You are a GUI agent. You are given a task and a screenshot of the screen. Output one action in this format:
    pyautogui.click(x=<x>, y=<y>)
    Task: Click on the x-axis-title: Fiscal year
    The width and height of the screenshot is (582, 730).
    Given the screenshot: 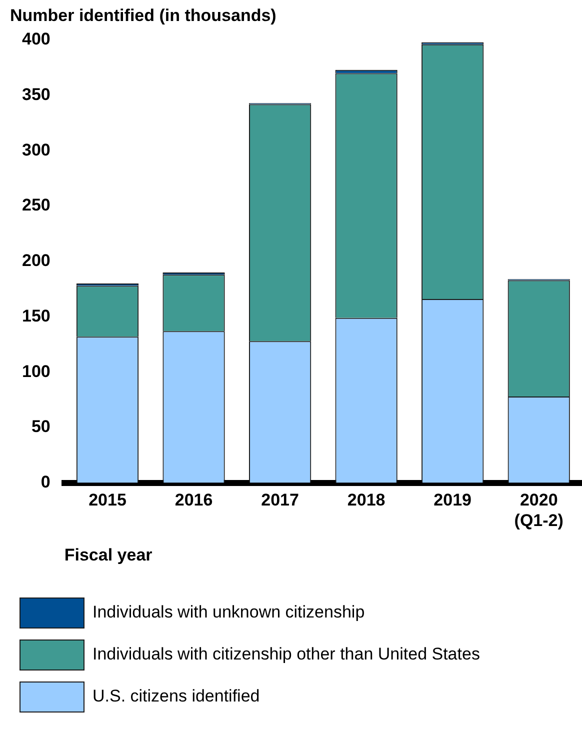 What is the action you would take?
    pyautogui.click(x=108, y=554)
    